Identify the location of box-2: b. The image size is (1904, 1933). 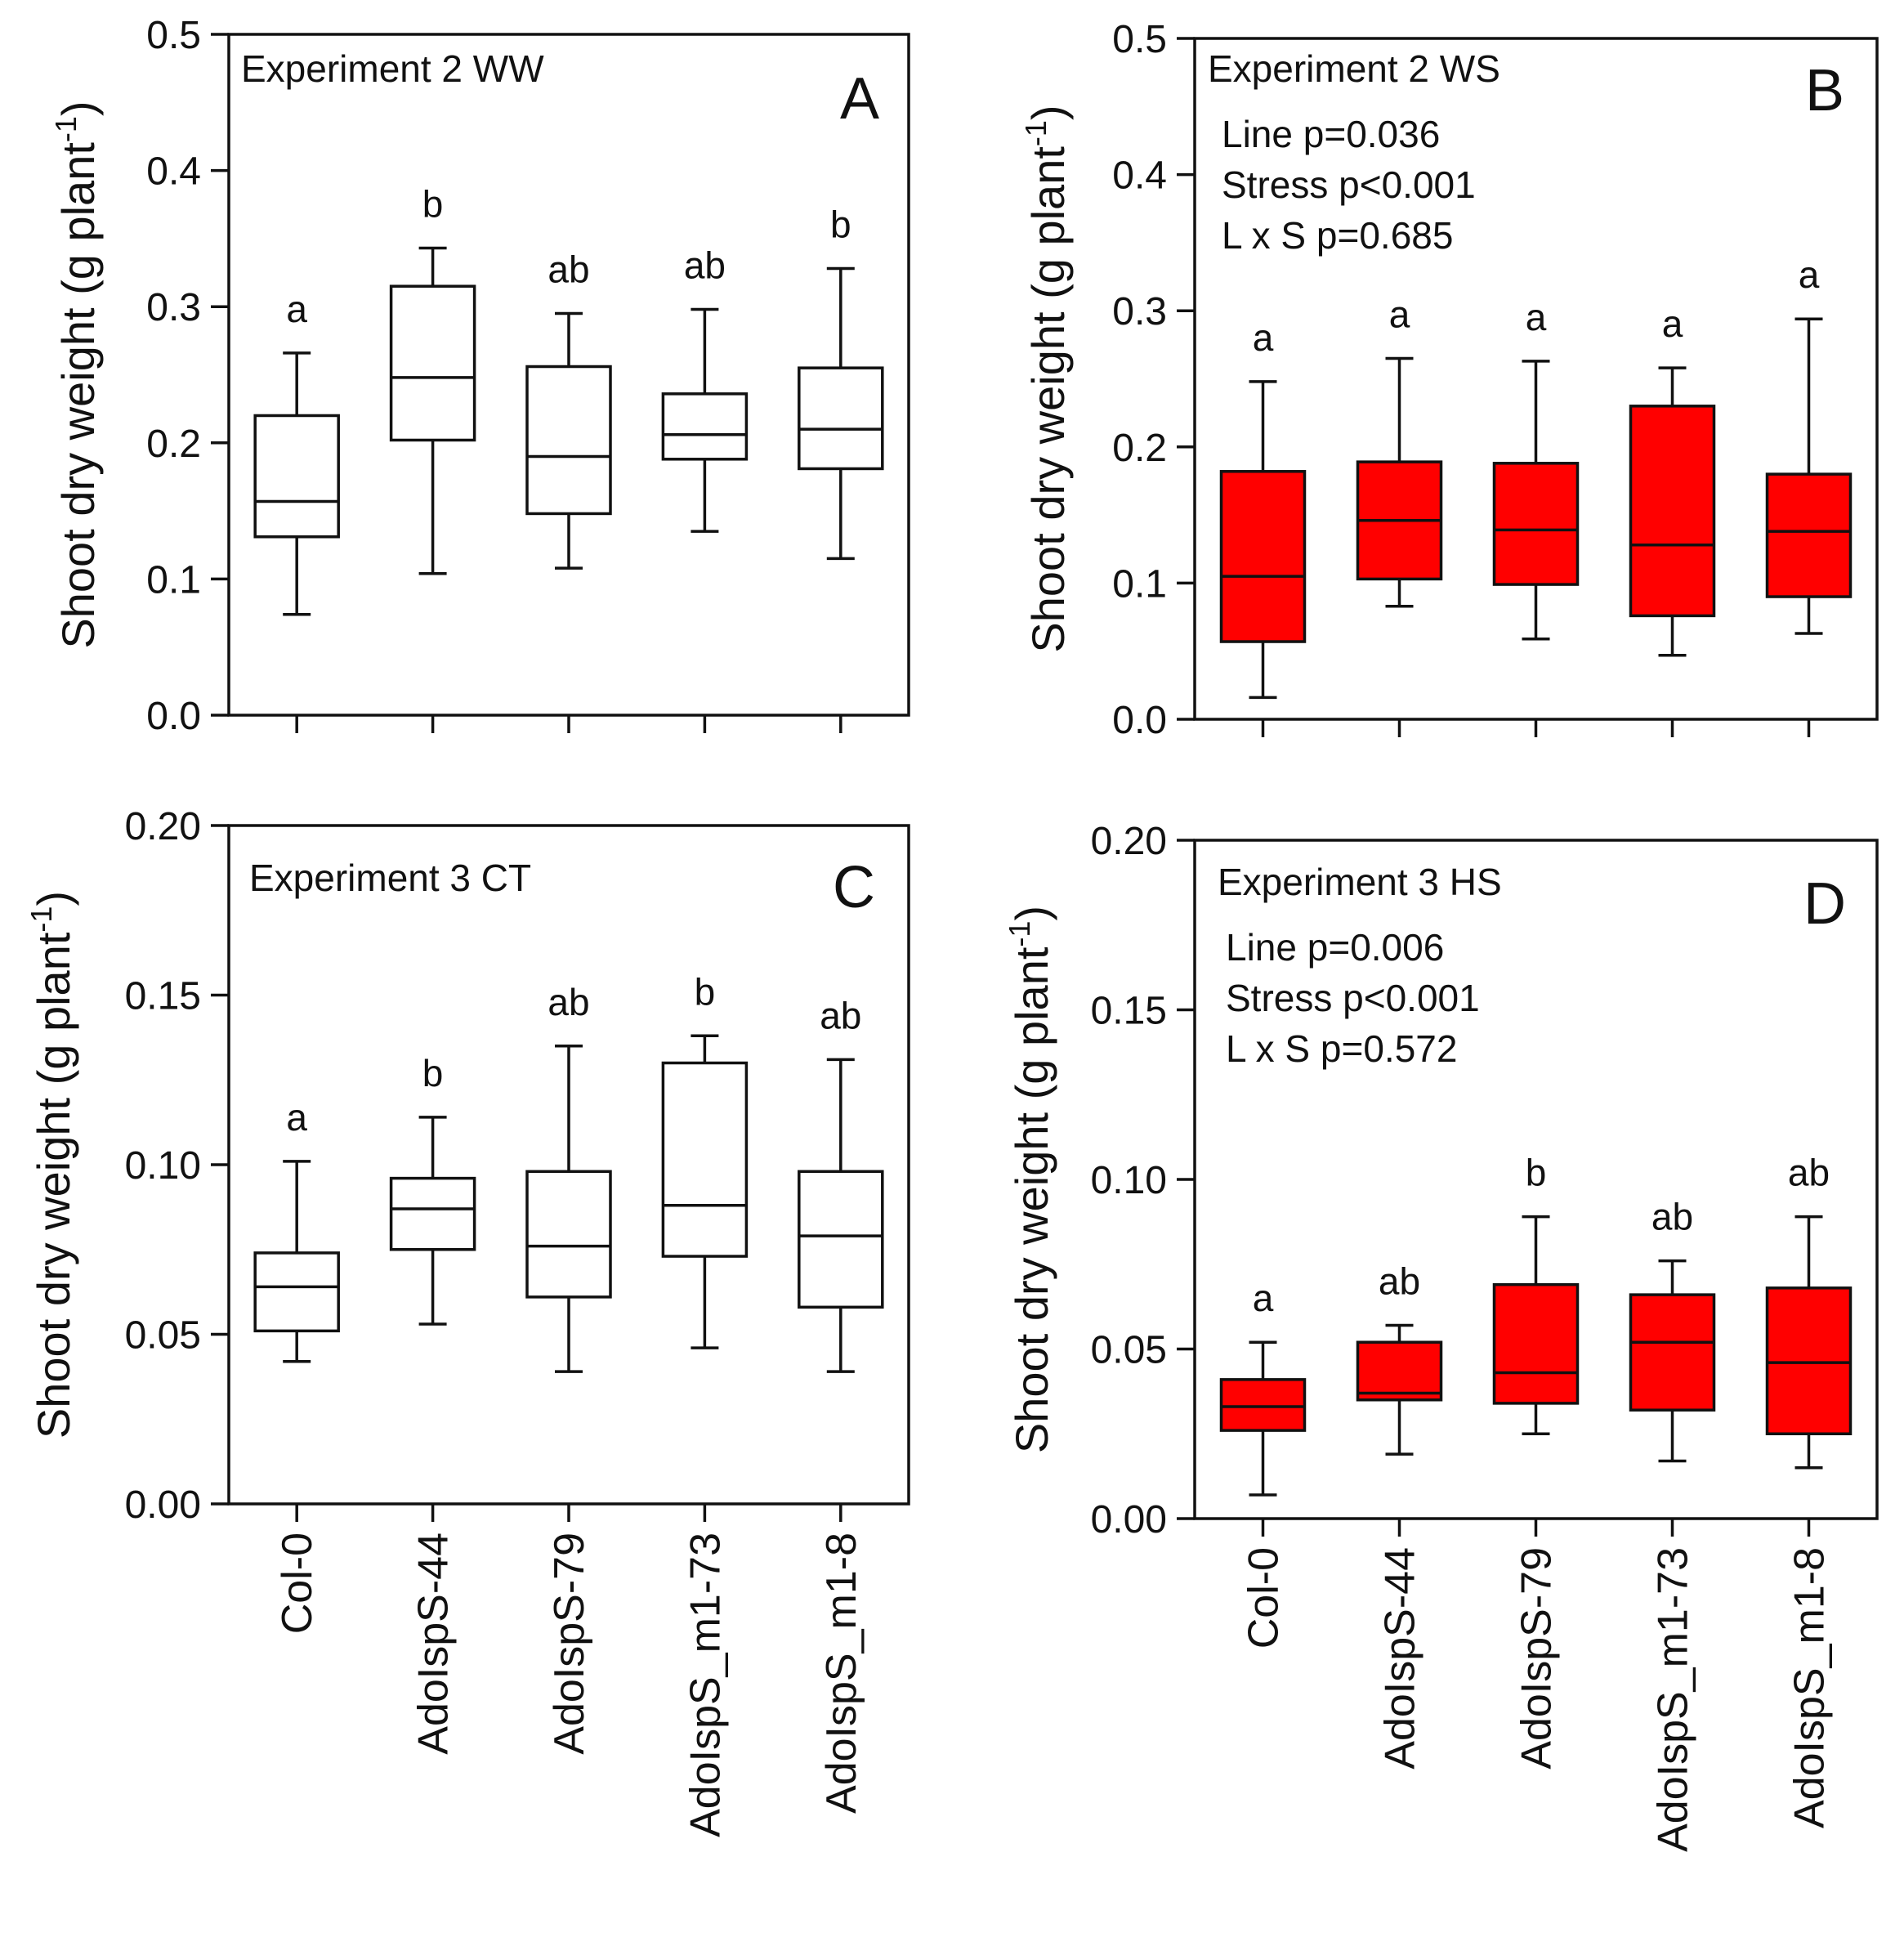
(1536, 1293).